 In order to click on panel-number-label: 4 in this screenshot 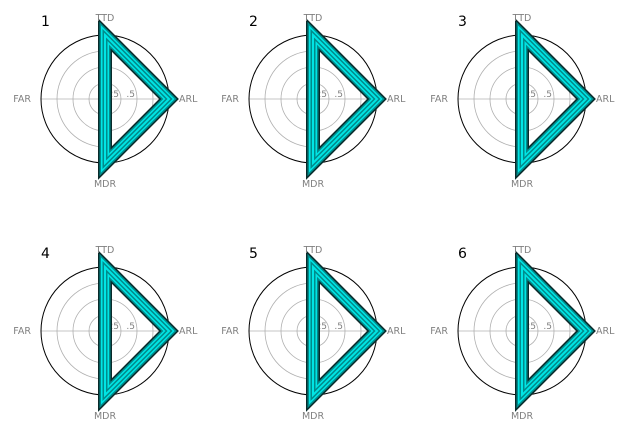, I will do `click(45, 254)`.